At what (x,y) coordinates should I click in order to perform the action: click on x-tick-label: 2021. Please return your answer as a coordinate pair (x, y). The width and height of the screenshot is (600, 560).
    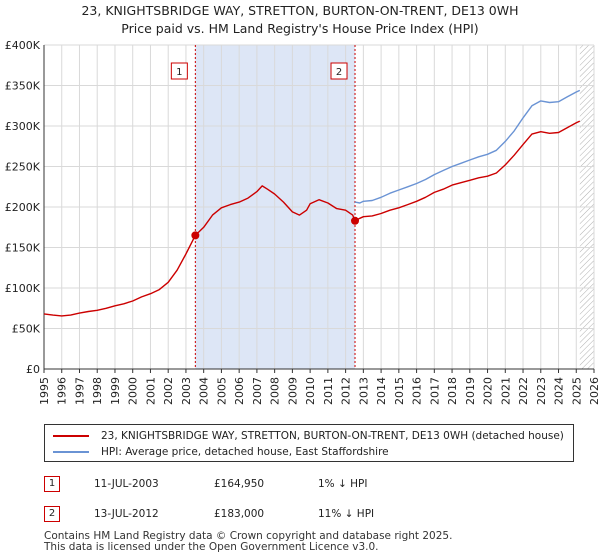
    Looking at the image, I should click on (505, 391).